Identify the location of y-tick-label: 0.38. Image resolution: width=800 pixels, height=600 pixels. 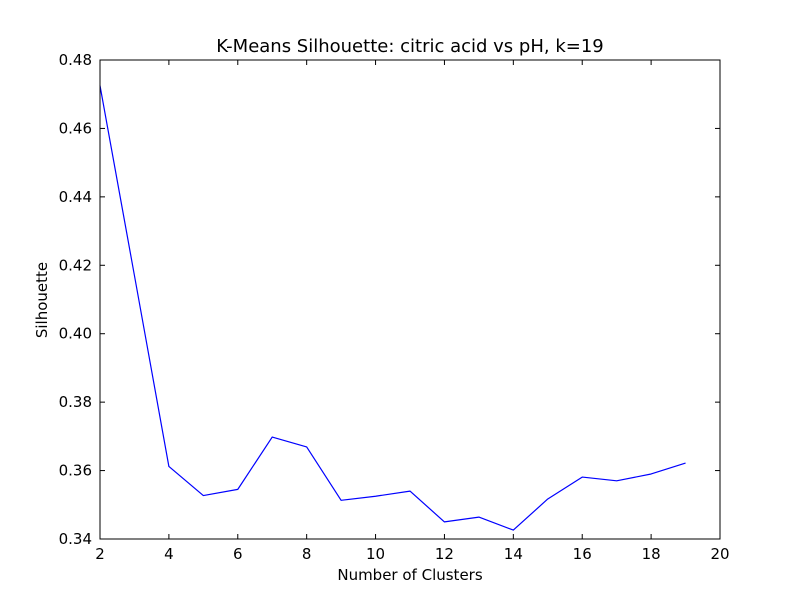
(75, 402).